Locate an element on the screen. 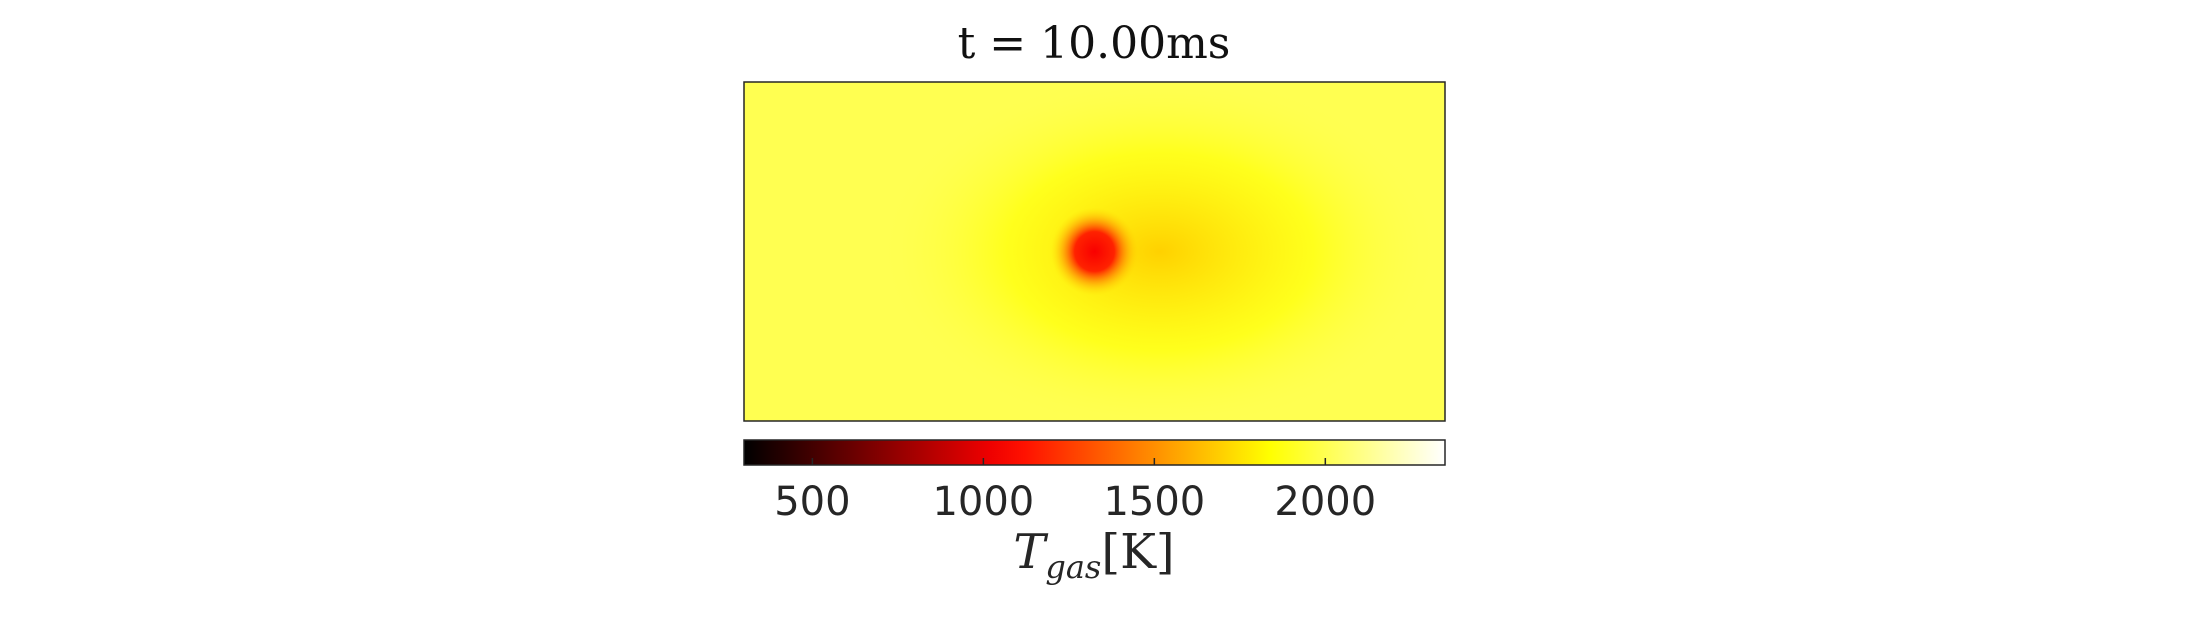 This screenshot has height=625, width=2187. colorbar: 500 1000 1500 2000 Tgas[K] is located at coordinates (1094, 512).